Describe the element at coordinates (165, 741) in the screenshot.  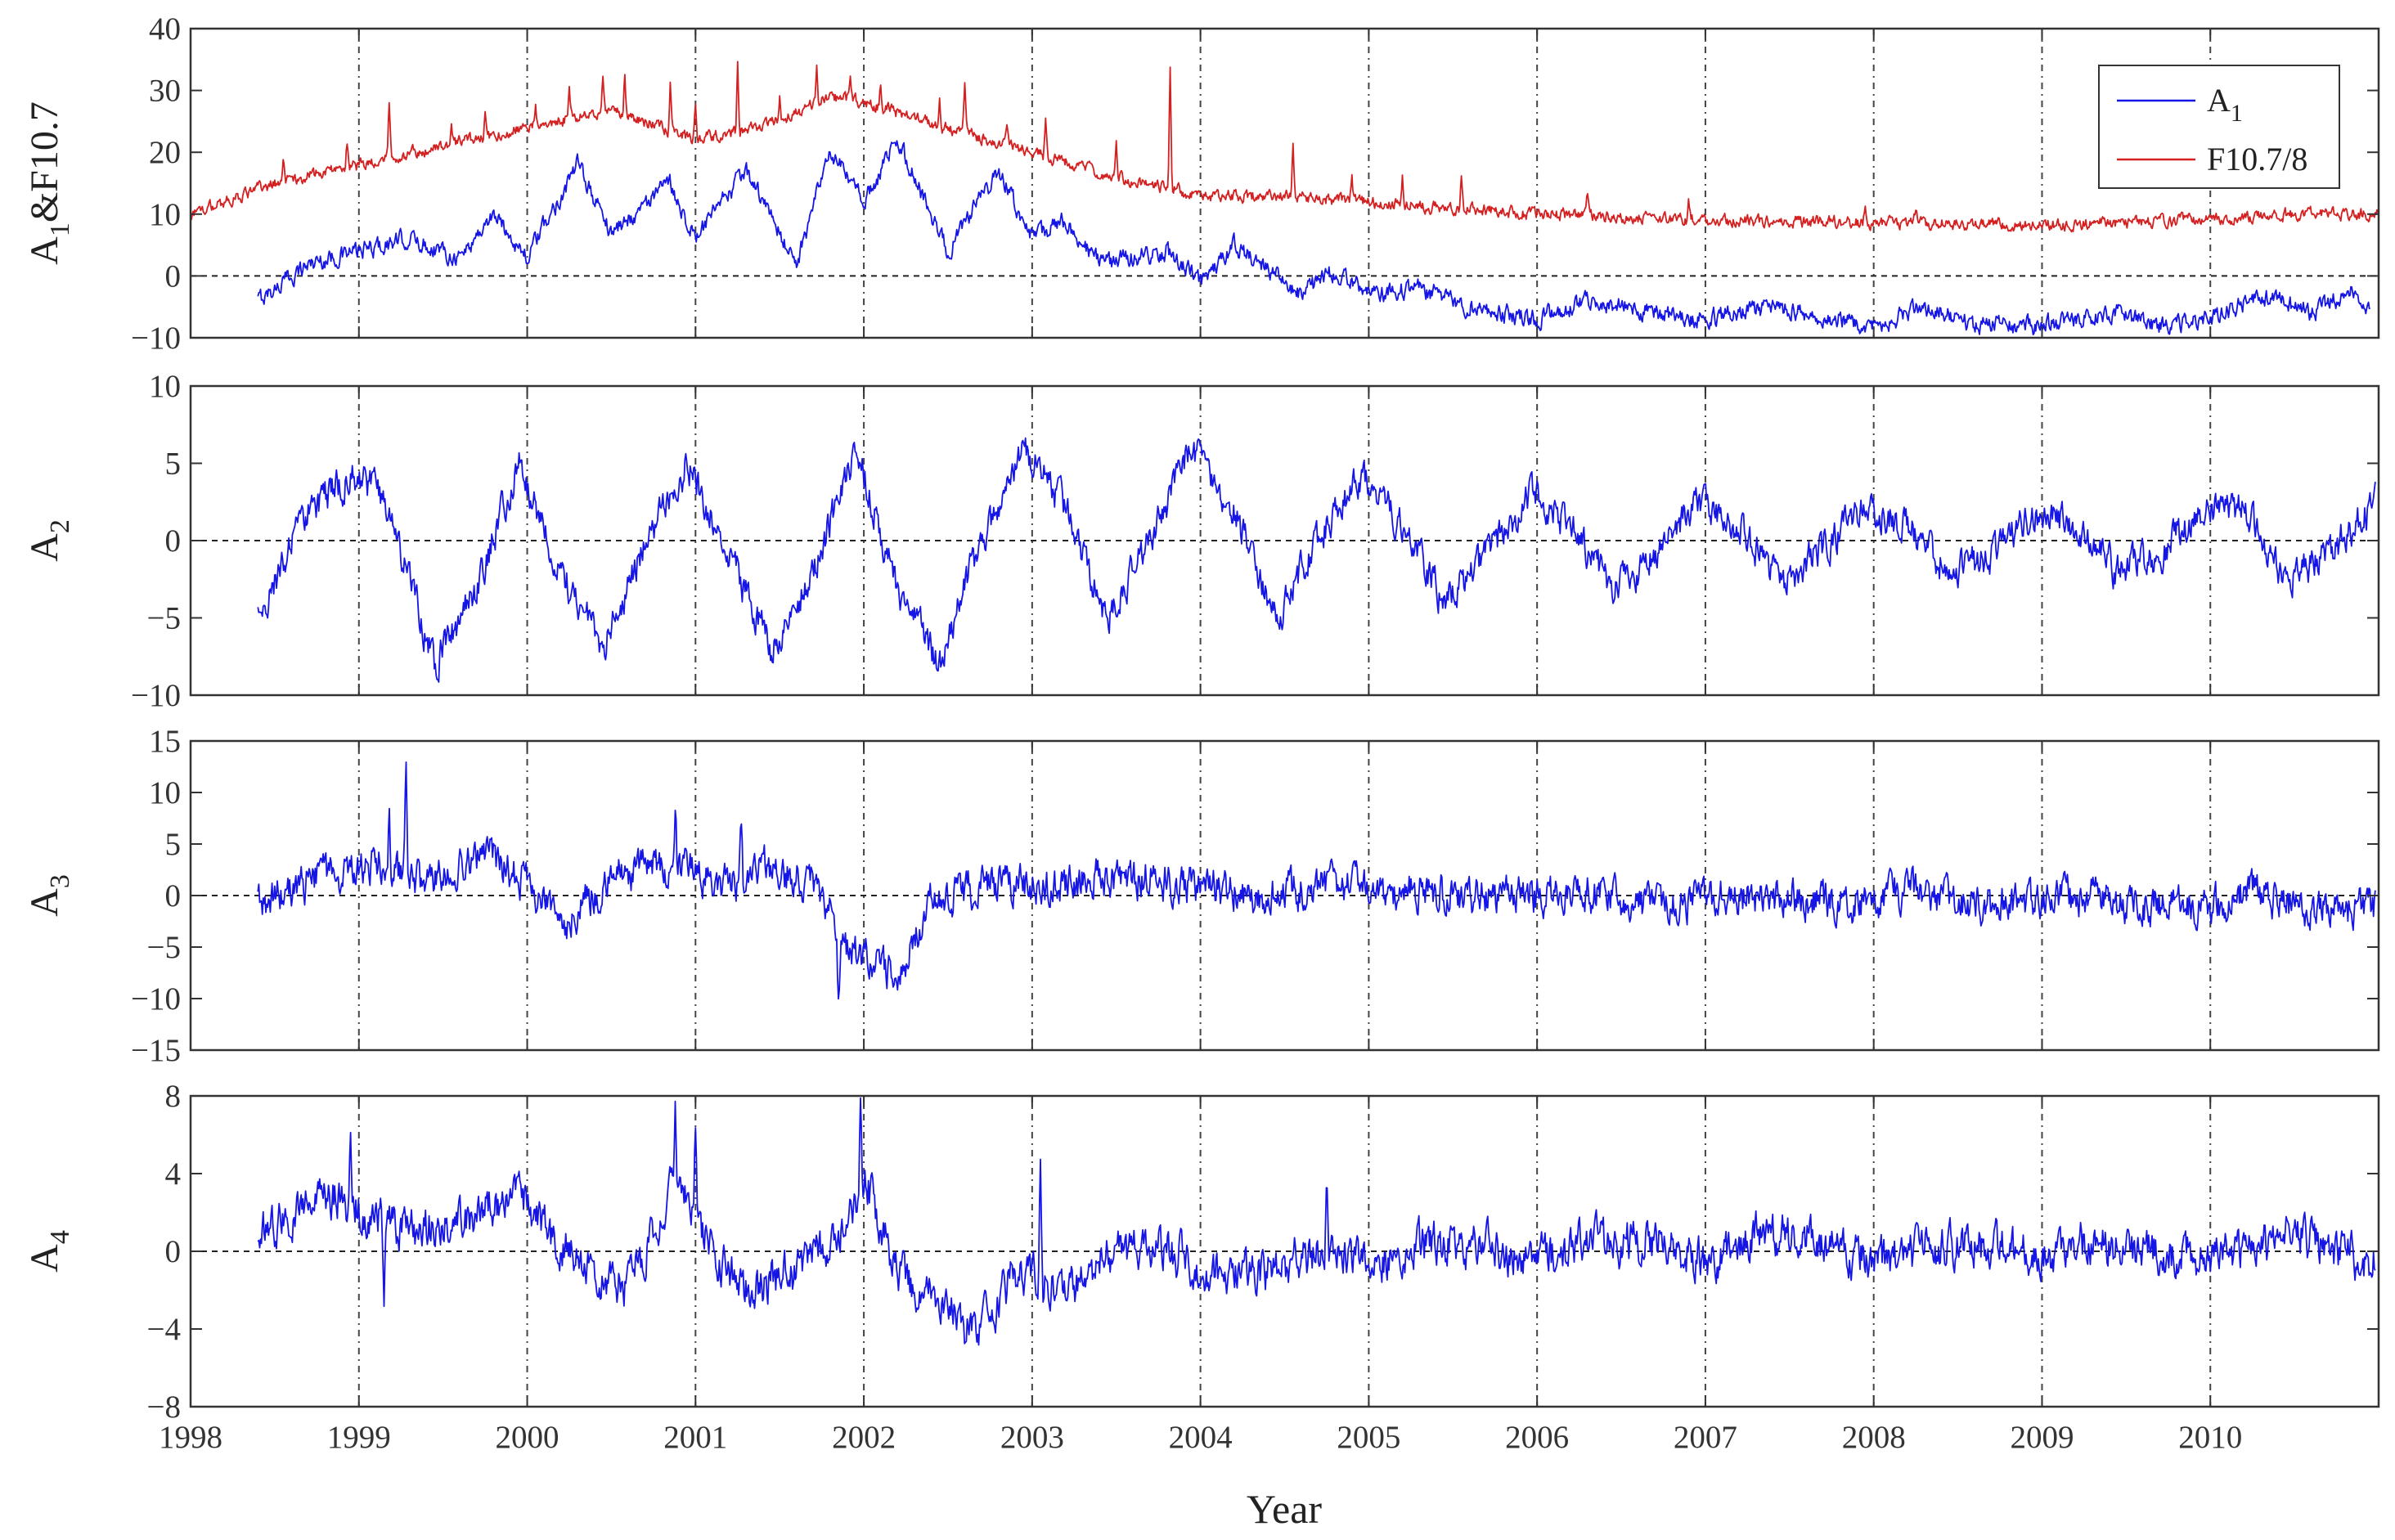
I see `y-tick-label: 15` at that location.